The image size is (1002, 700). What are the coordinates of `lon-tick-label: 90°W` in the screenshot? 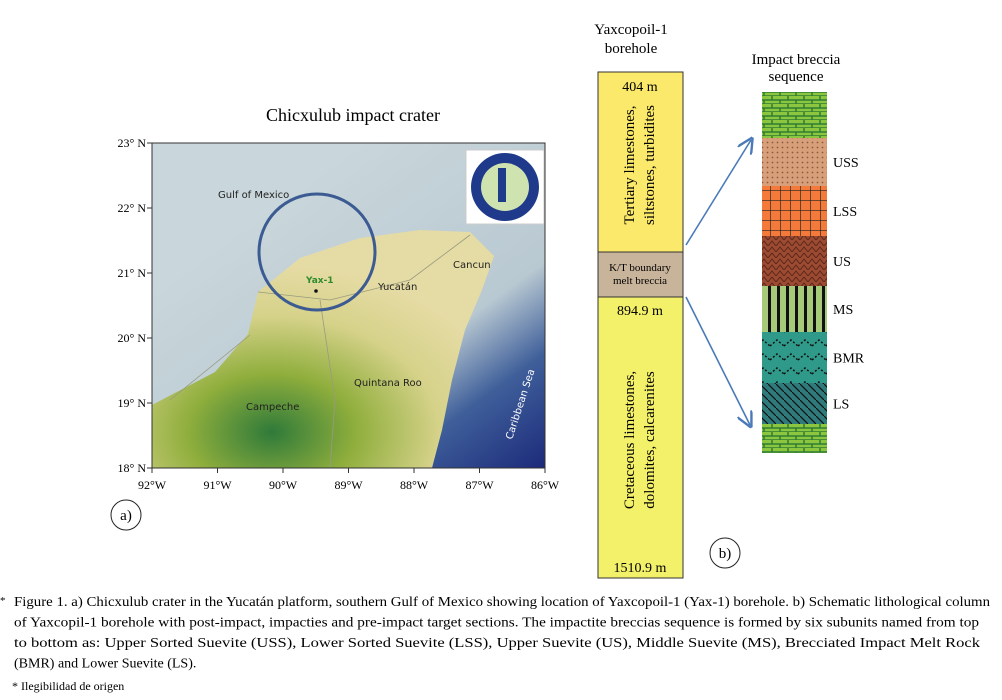 It's located at (283, 485).